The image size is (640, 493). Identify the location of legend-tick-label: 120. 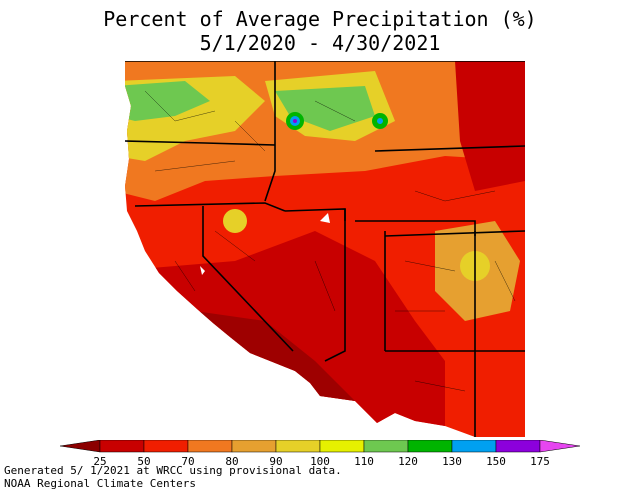
(408, 461).